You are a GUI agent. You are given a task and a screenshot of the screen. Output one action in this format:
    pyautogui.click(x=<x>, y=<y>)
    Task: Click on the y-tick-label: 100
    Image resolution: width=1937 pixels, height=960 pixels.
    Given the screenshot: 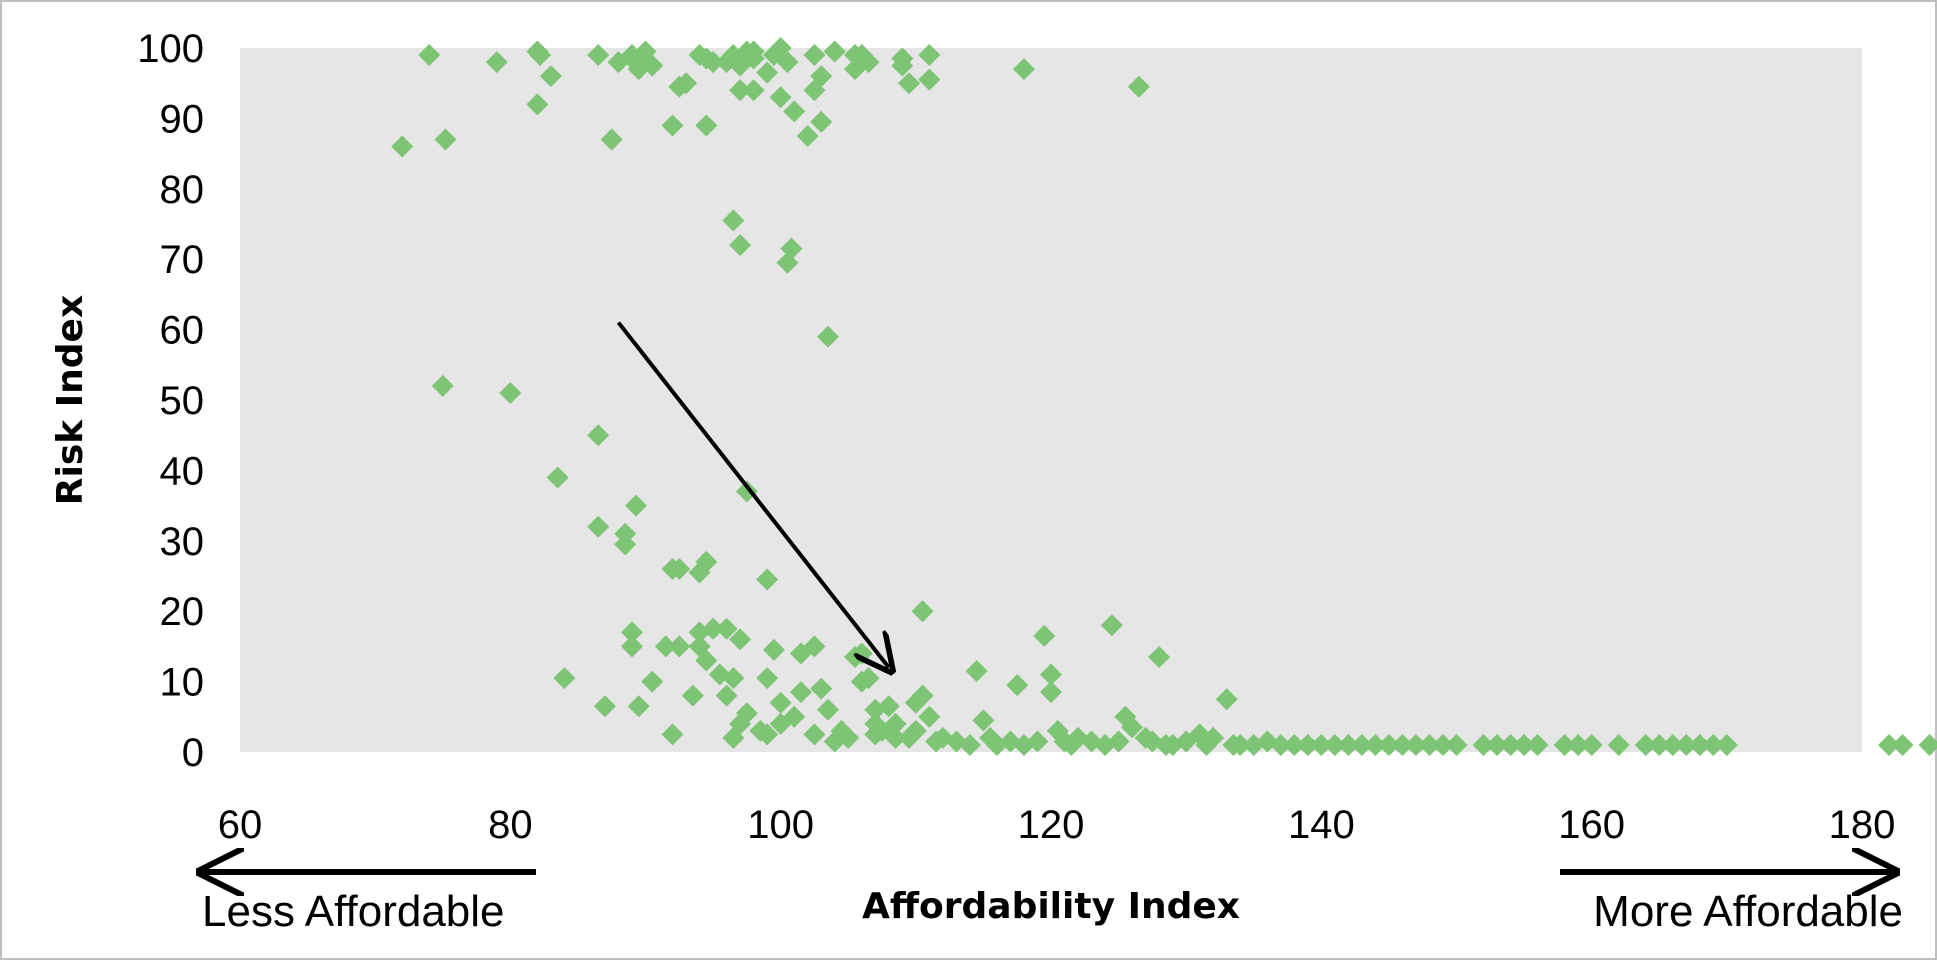 What is the action you would take?
    pyautogui.click(x=170, y=49)
    